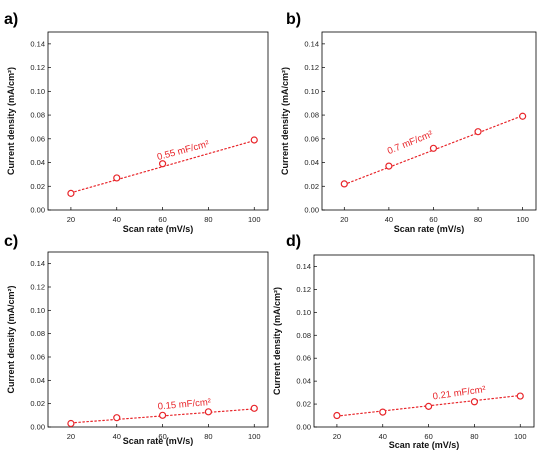  I want to click on fit-line, so click(162, 166).